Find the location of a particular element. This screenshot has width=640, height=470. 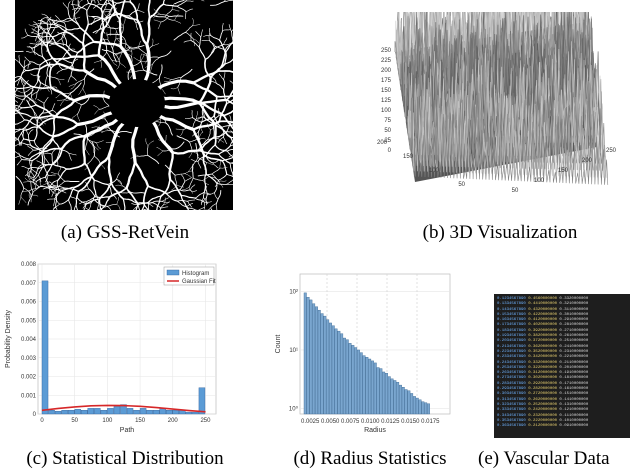

y-tick-label: 10² is located at coordinates (293, 293).